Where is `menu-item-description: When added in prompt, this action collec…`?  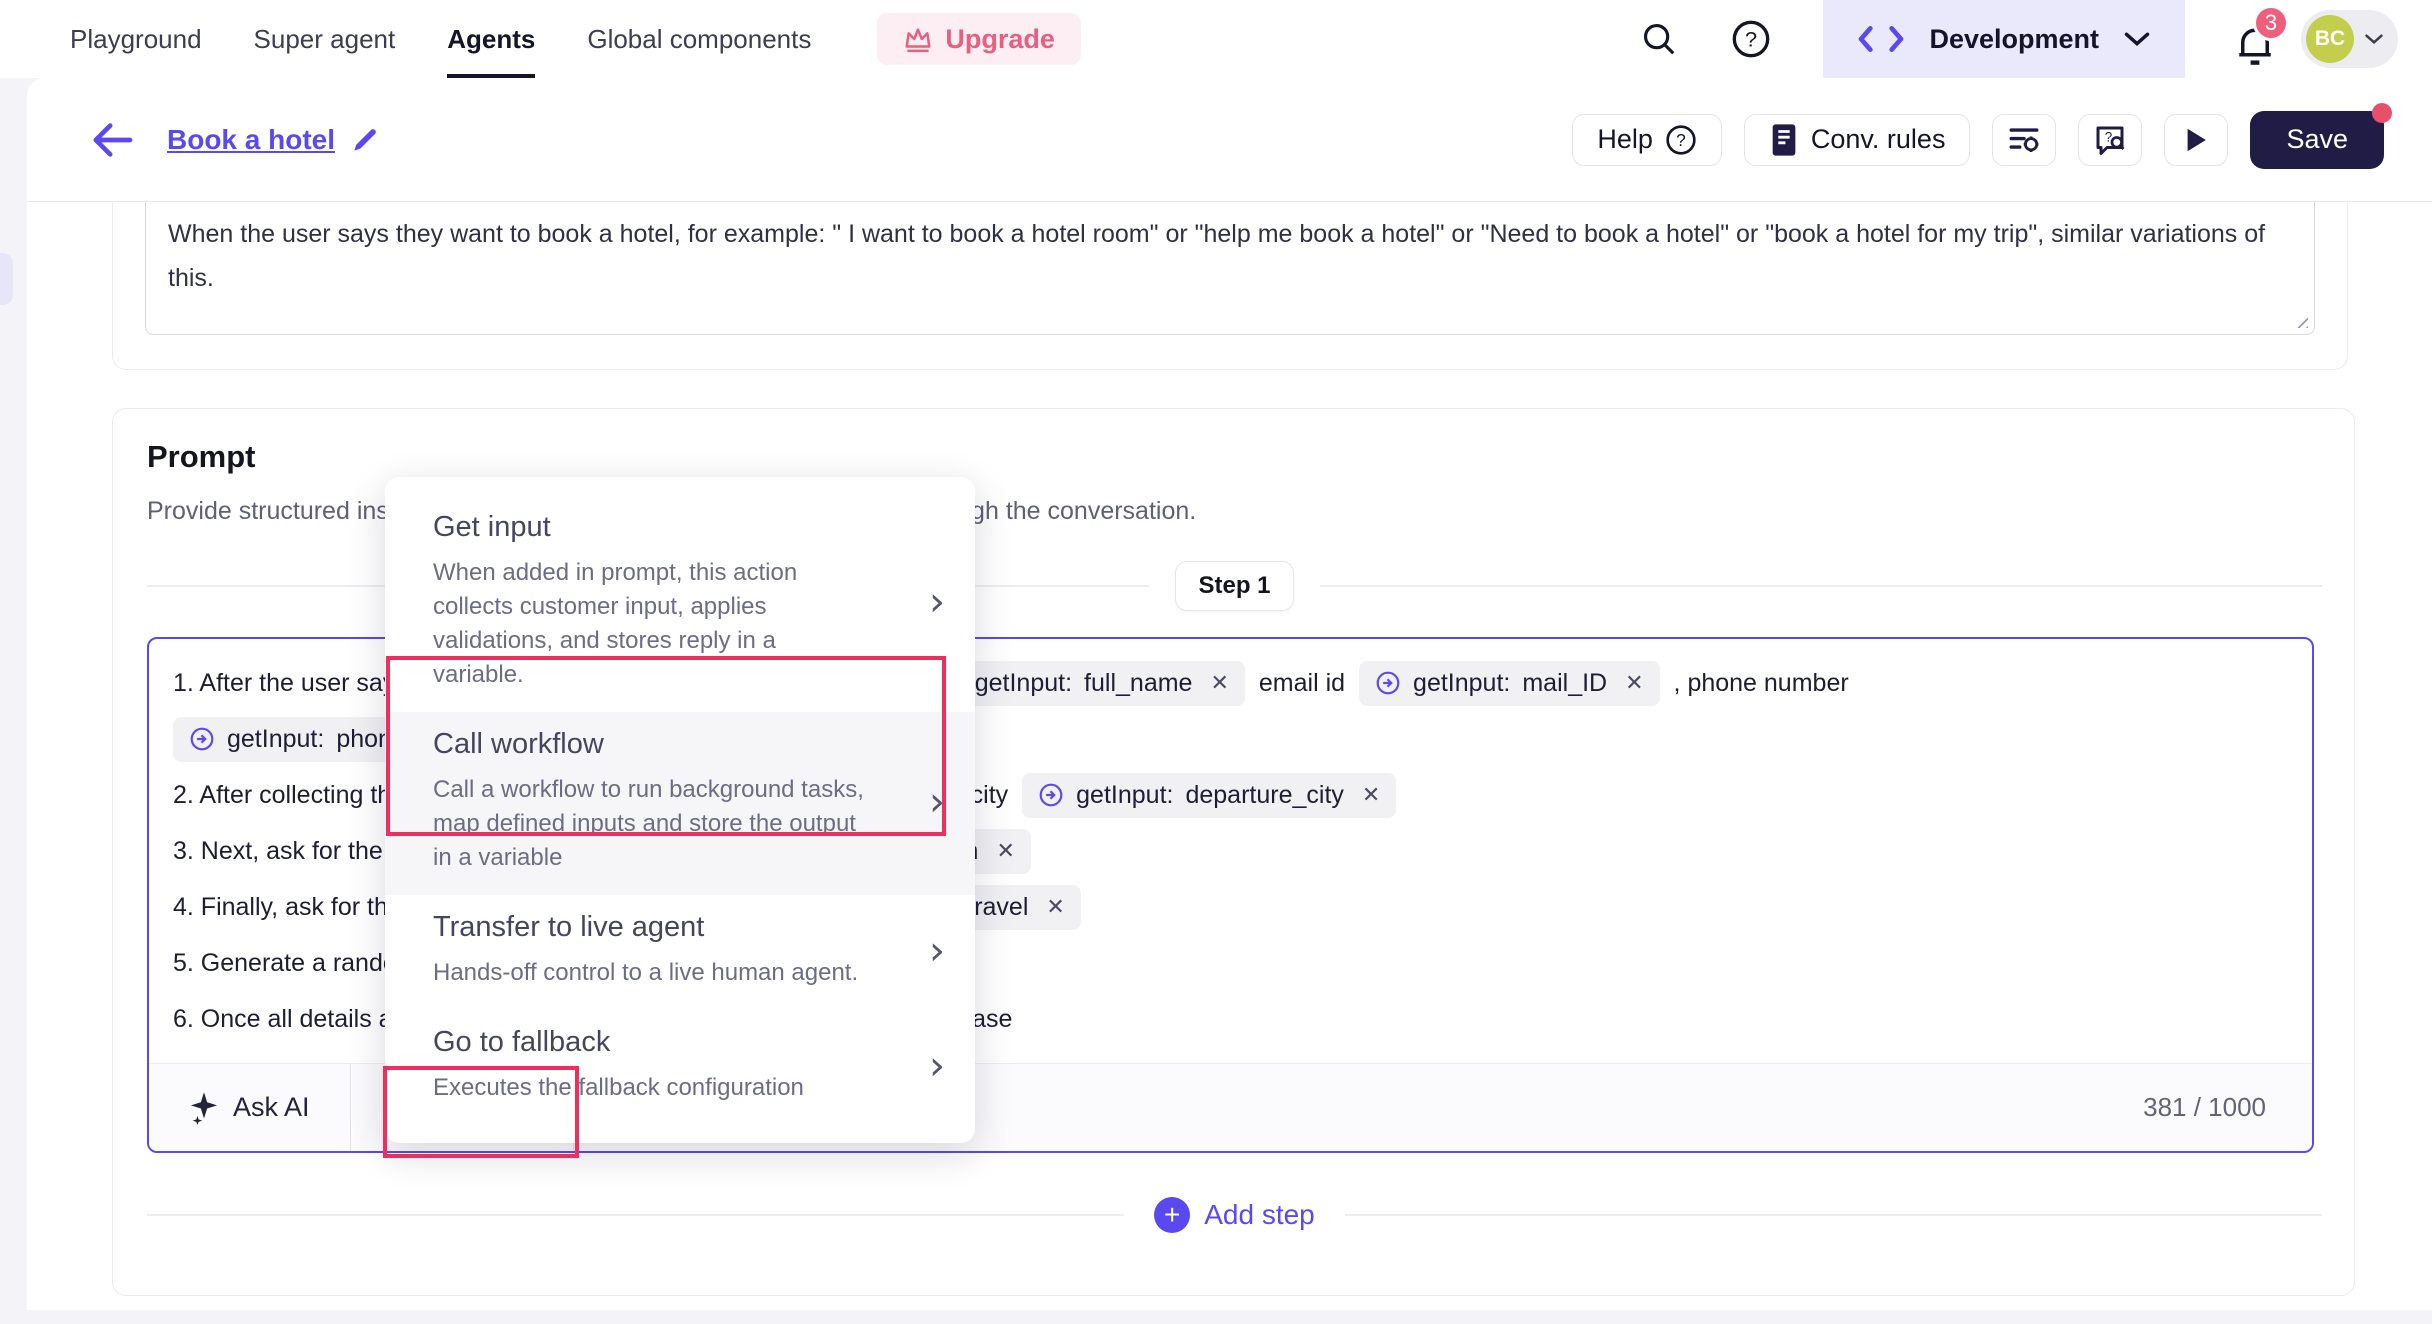
menu-item-description: When added in prompt, this action collec… is located at coordinates (615, 623).